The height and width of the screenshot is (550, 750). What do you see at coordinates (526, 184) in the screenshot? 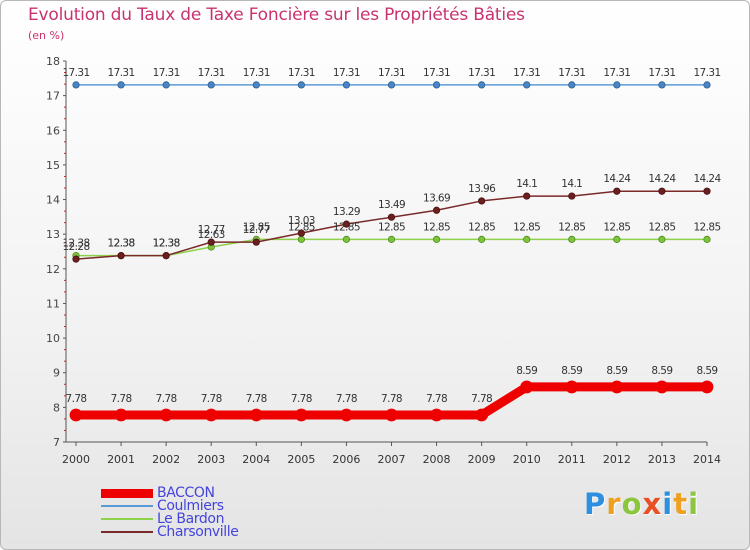
I see `data-label-charsonville: 14.1` at bounding box center [526, 184].